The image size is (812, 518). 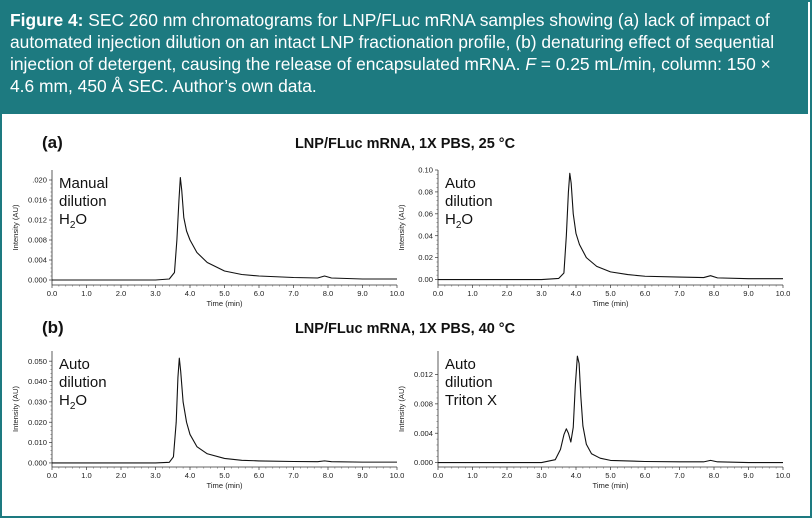 What do you see at coordinates (425, 279) in the screenshot?
I see `y-tick-label: 0.00` at bounding box center [425, 279].